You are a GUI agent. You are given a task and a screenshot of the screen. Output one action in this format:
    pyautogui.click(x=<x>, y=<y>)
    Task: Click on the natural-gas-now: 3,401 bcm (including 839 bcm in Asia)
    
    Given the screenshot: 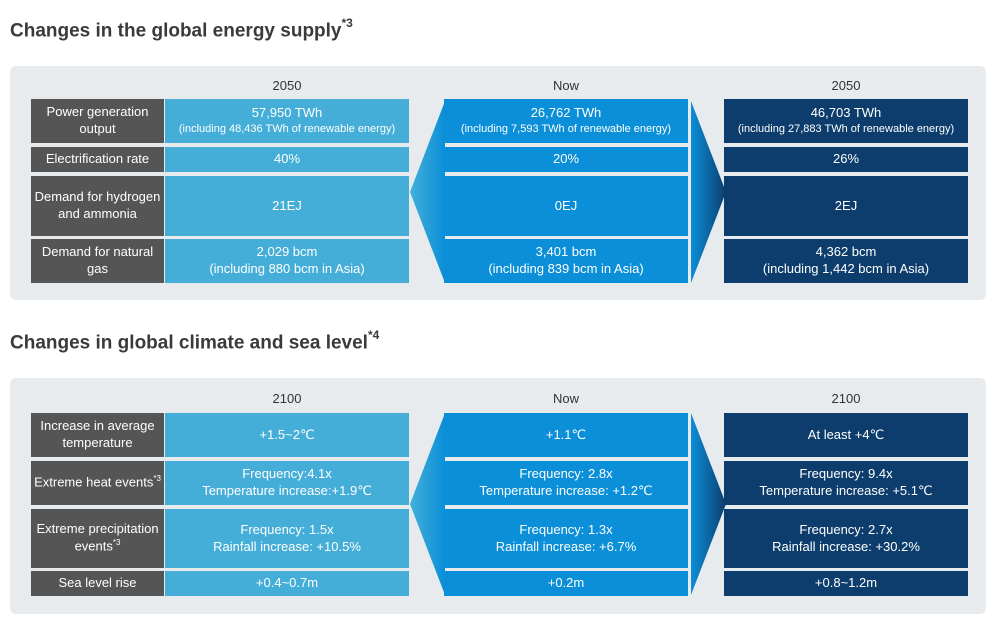 What is the action you would take?
    pyautogui.click(x=566, y=261)
    